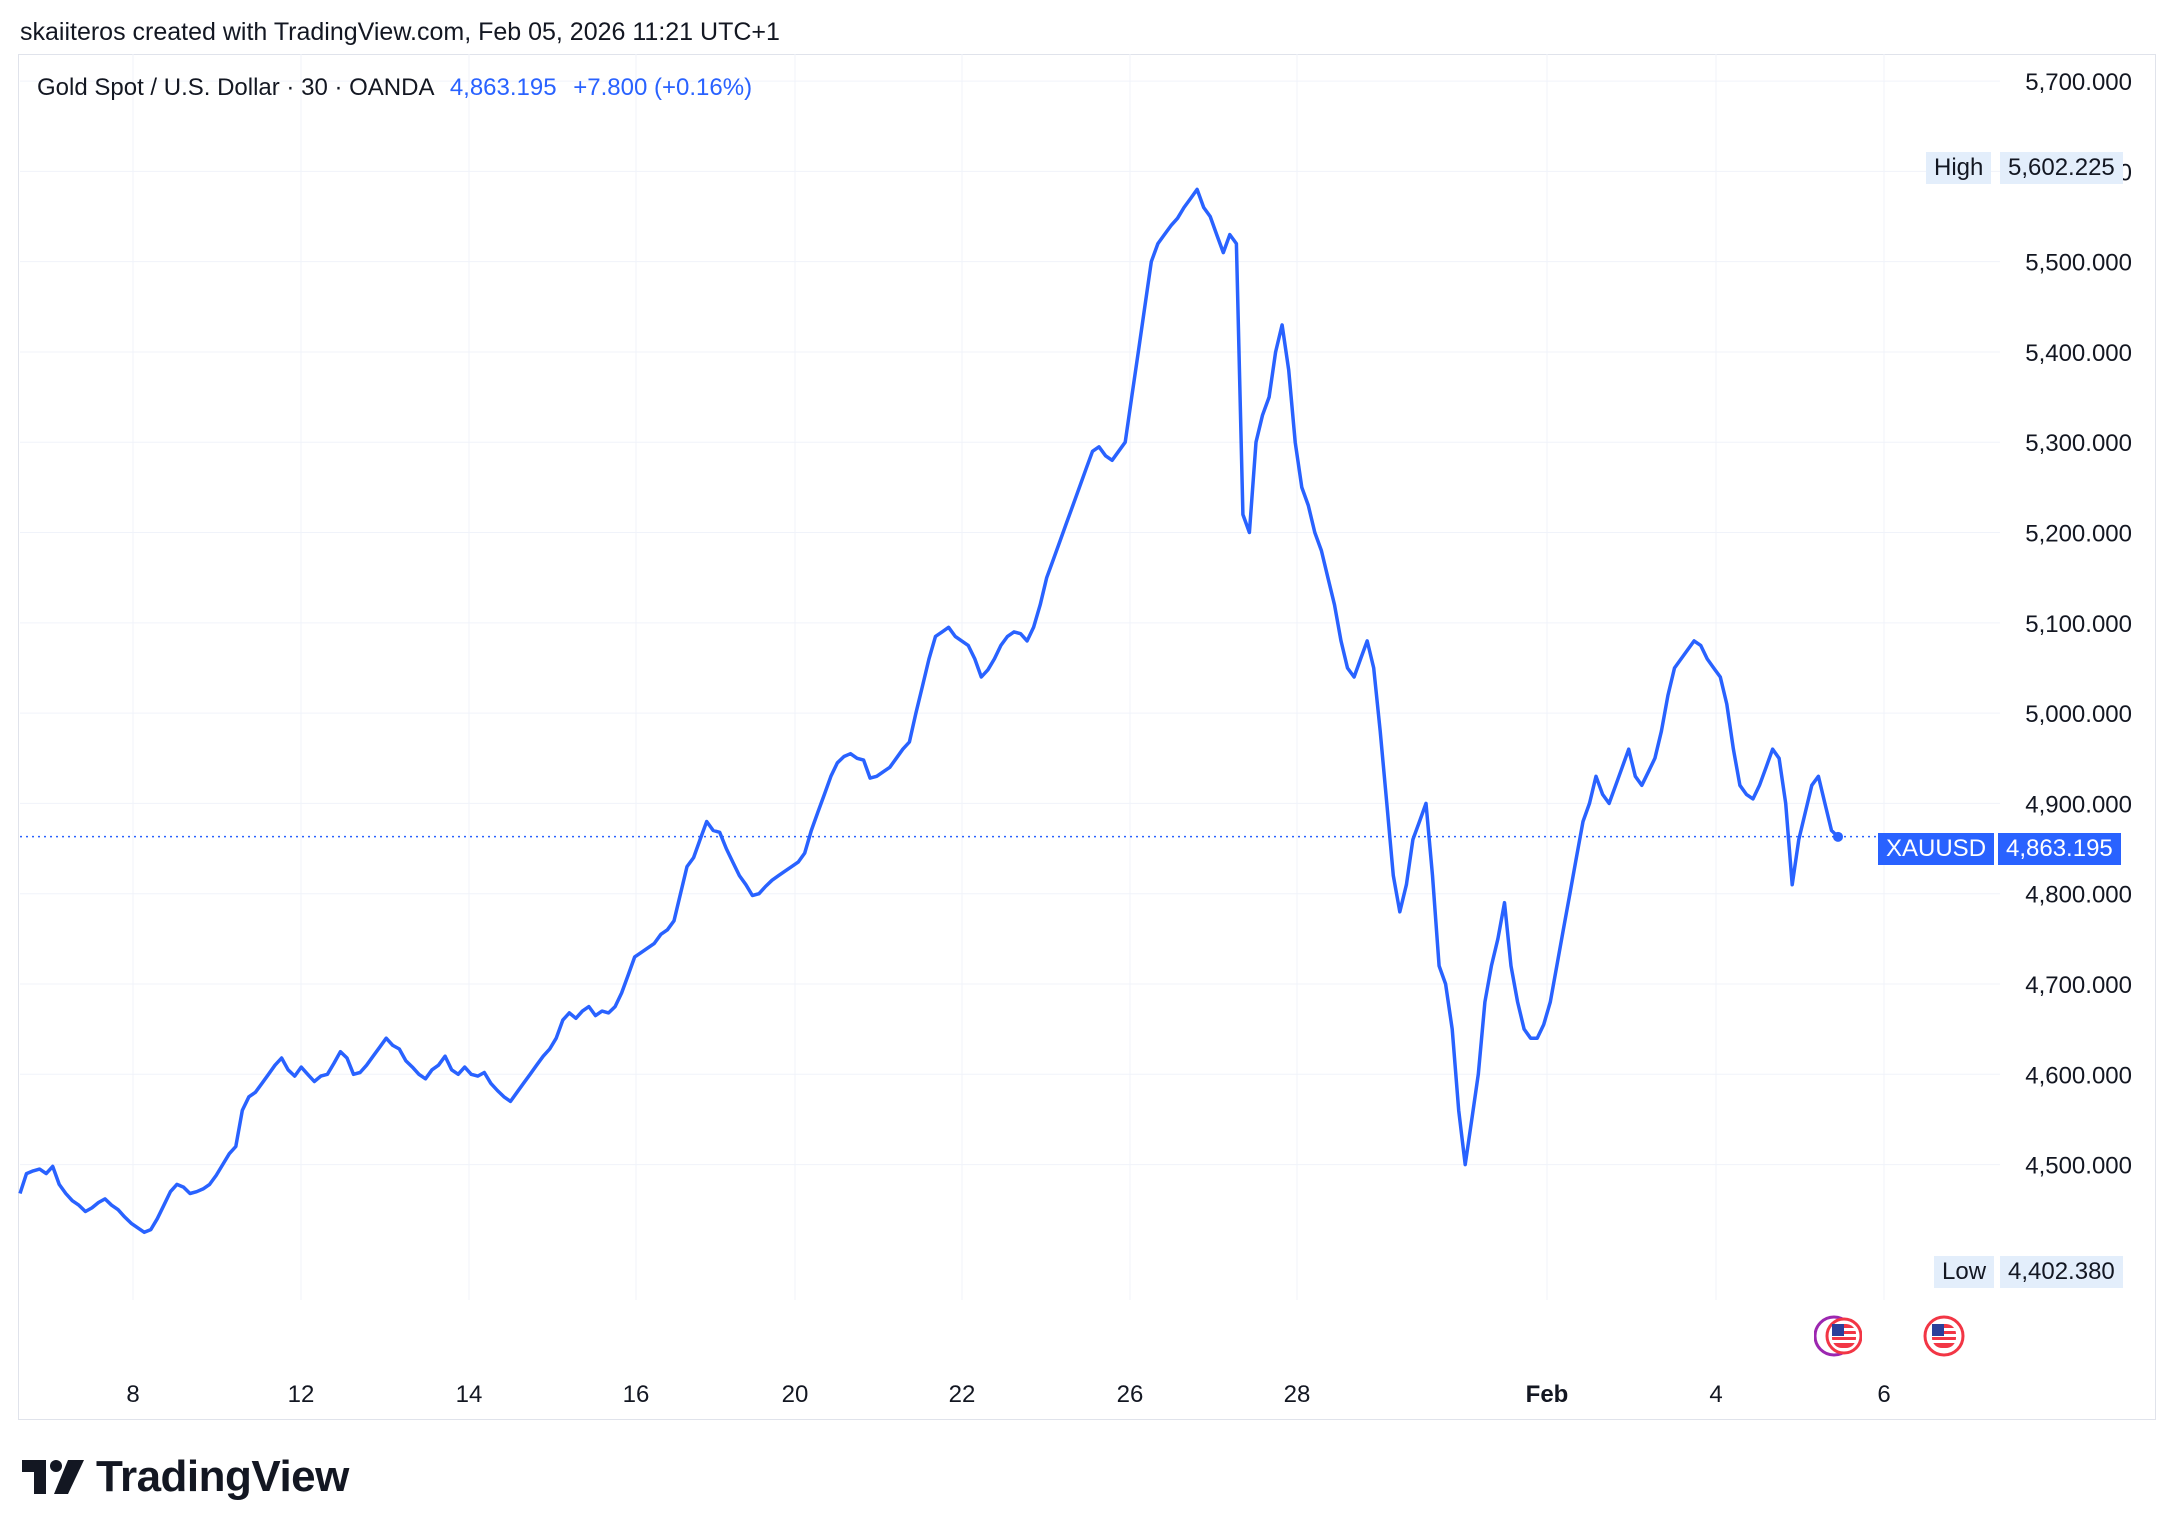  I want to click on y-tick-label: 5,700.000, so click(2078, 82).